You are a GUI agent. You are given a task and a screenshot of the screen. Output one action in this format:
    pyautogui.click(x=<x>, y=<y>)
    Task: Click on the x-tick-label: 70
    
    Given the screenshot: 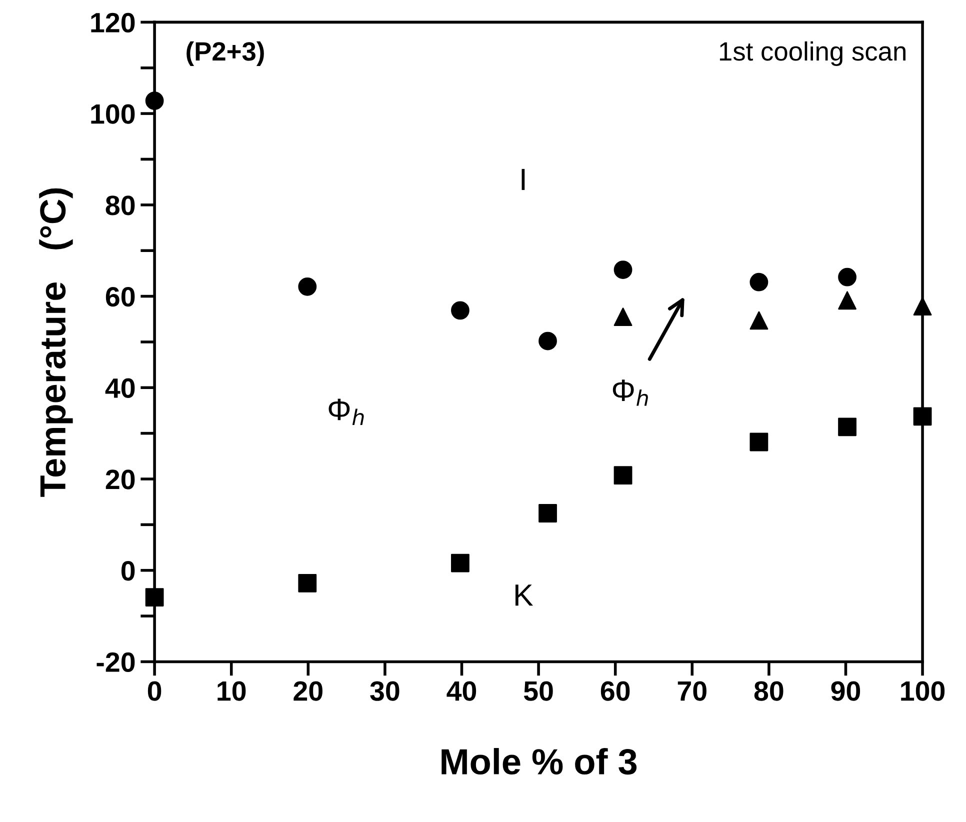 What is the action you would take?
    pyautogui.click(x=692, y=691)
    